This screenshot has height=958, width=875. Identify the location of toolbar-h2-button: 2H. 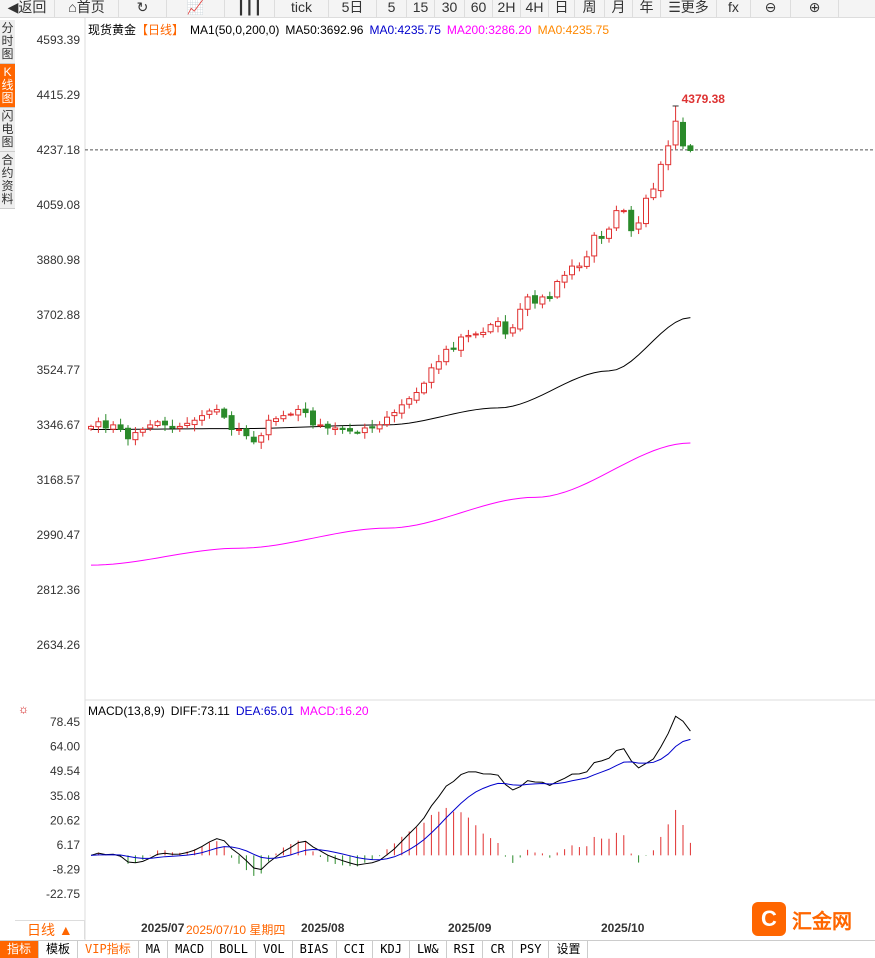
(507, 9).